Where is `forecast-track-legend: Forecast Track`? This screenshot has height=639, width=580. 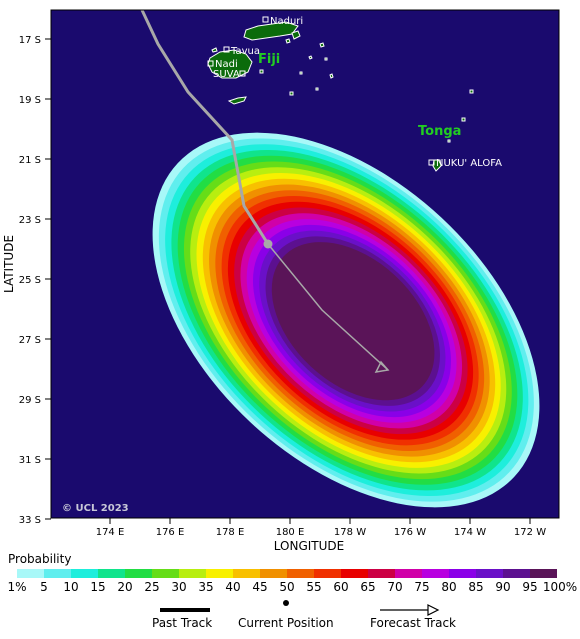
forecast-track-legend: Forecast Track is located at coordinates (420, 617).